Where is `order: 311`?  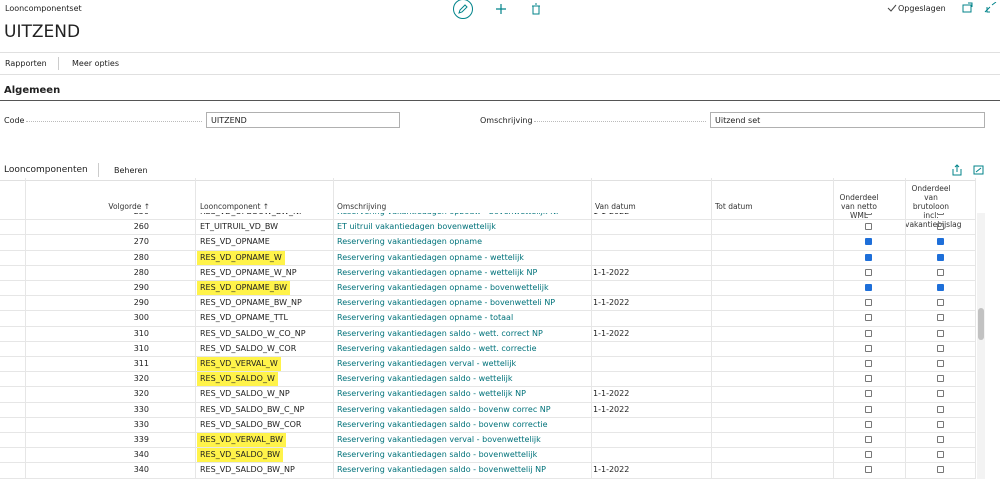 order: 311 is located at coordinates (141, 364).